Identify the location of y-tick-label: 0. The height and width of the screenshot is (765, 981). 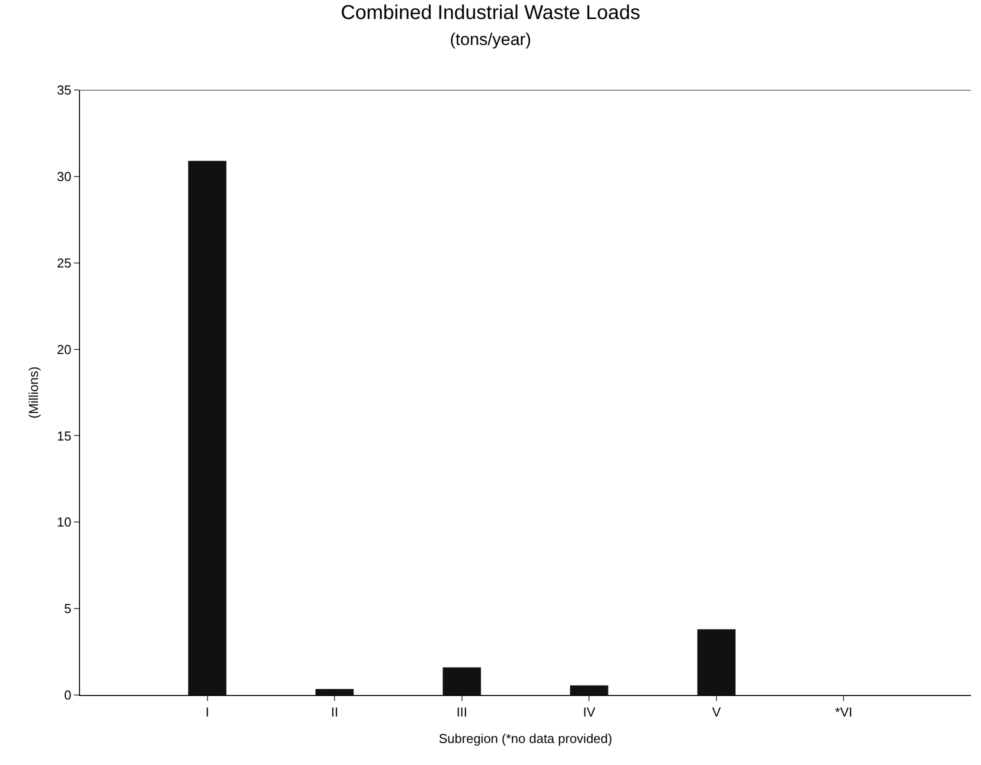
(68, 695).